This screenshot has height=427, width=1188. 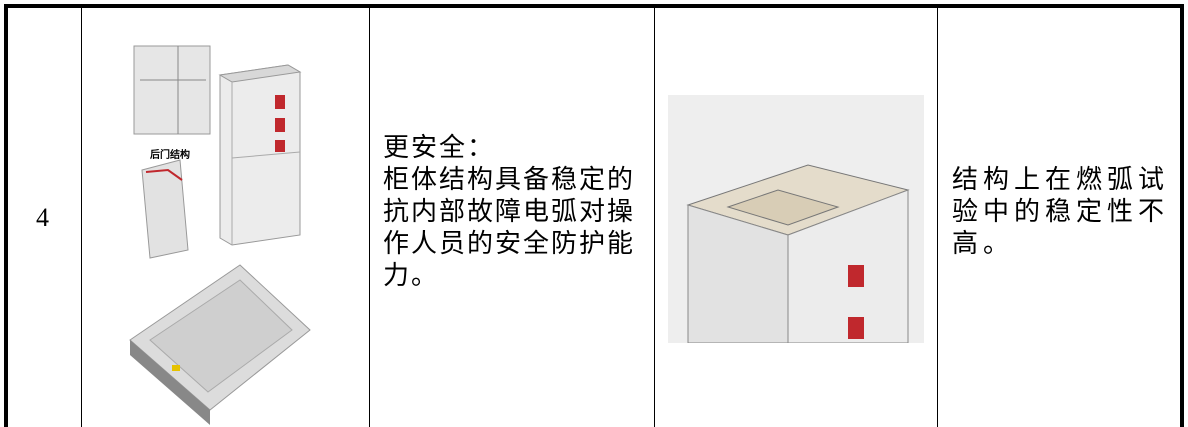 I want to click on image-caption: 后门结构, so click(x=170, y=154).